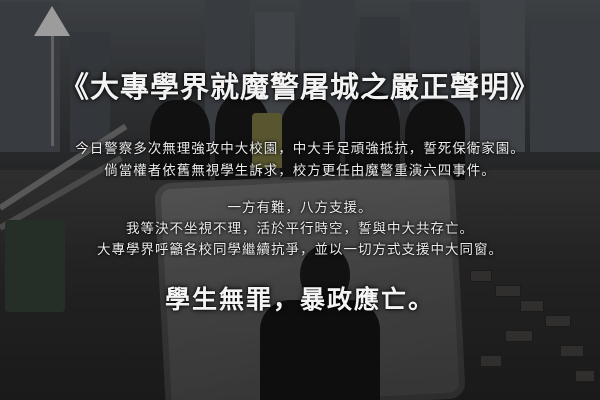 This screenshot has width=600, height=400. I want to click on statement-line: 今日警察多次無理強攻中大校園，中大手足頑強抵抗，誓死保衛家園。, so click(300, 149).